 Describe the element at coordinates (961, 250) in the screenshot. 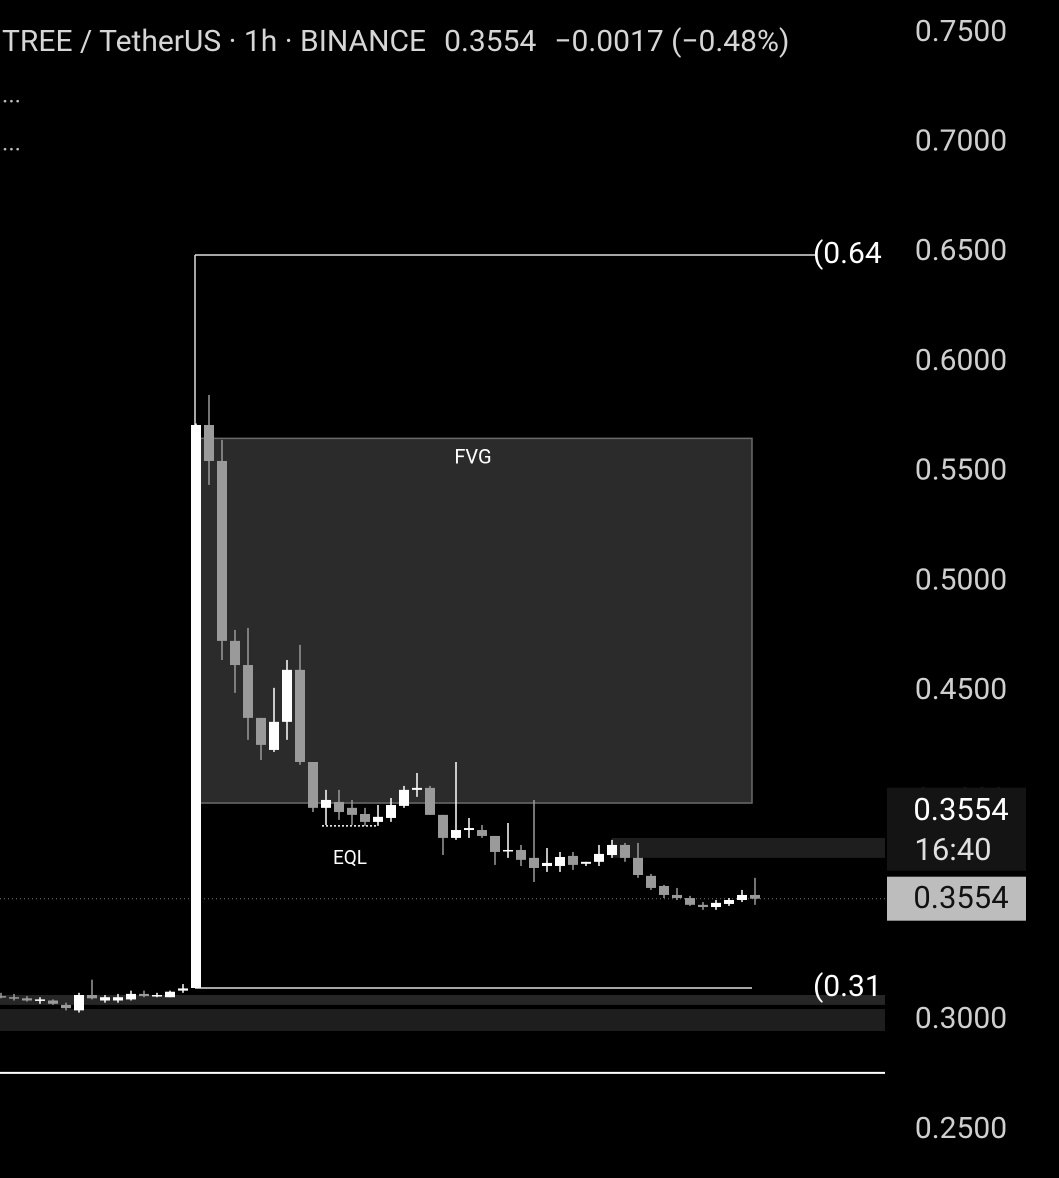

I see `y-tick-label: 0.6500` at that location.